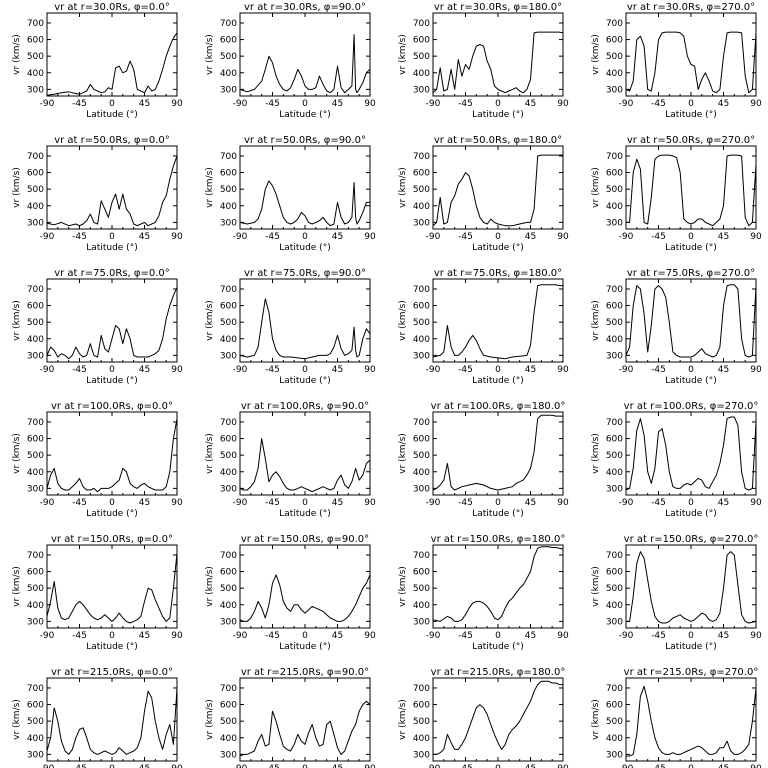 This screenshot has height=768, width=768. Describe the element at coordinates (498, 7) in the screenshot. I see `panel-title: vr at r=30.0Rs, φ=180.0°` at that location.